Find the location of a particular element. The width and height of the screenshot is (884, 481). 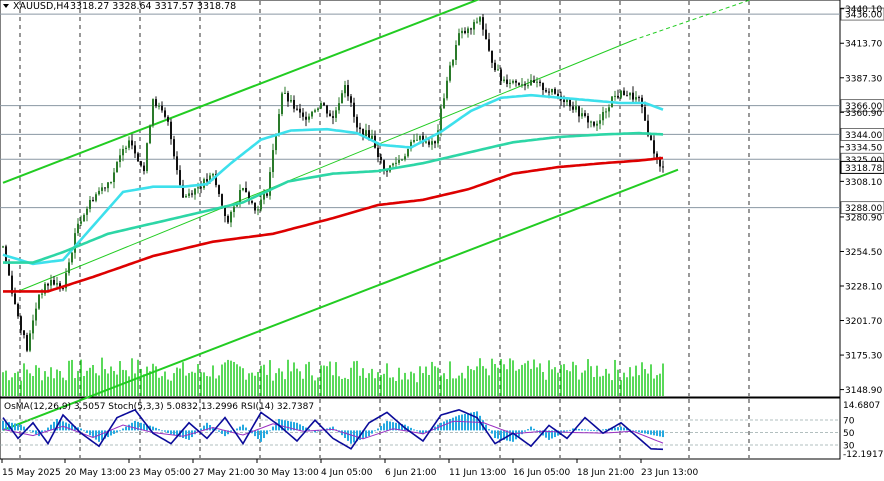

y-tick-label: 3308.10 is located at coordinates (863, 183).